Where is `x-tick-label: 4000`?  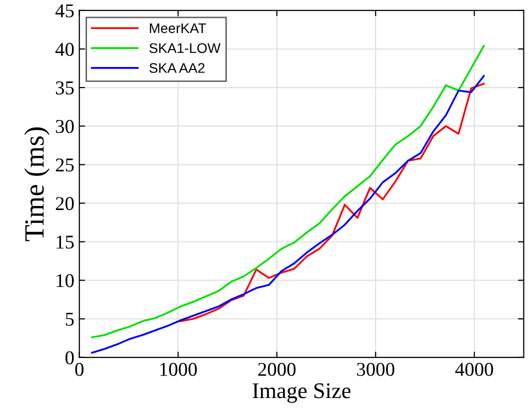 x-tick-label: 4000 is located at coordinates (474, 369).